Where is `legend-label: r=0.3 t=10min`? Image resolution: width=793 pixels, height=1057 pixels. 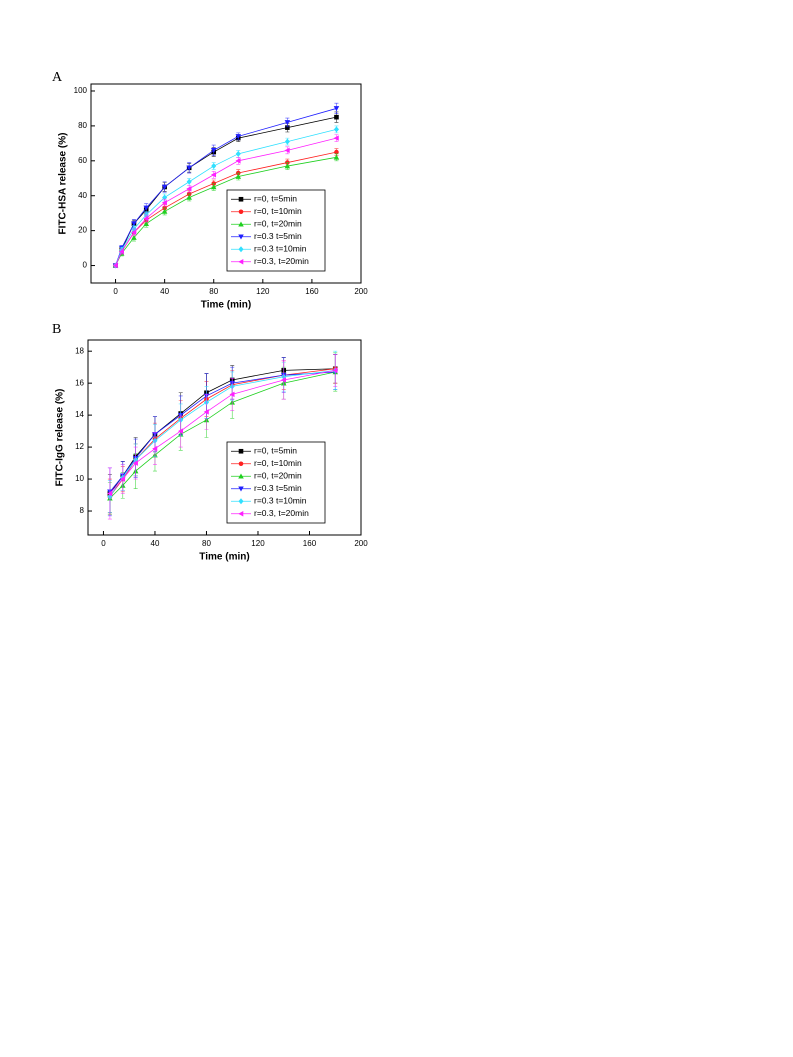 legend-label: r=0.3 t=10min is located at coordinates (280, 249).